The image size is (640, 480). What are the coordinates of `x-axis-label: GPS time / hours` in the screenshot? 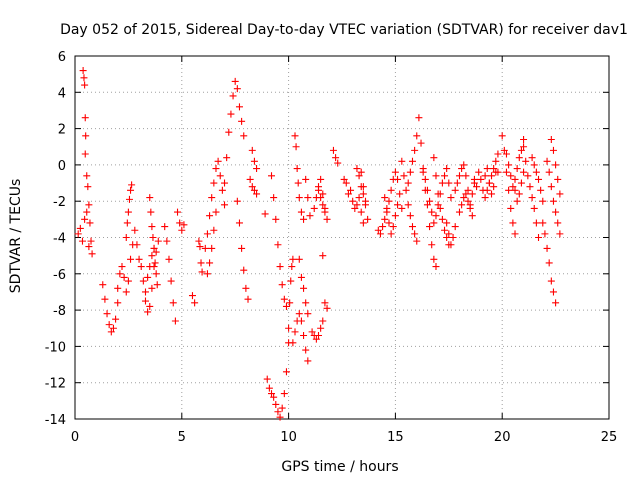 It's located at (339, 467).